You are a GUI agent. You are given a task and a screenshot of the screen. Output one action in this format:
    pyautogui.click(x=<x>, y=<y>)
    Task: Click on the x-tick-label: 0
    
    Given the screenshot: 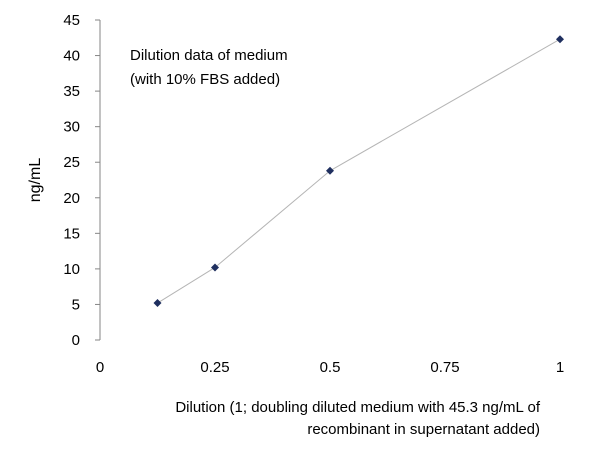 What is the action you would take?
    pyautogui.click(x=100, y=367)
    